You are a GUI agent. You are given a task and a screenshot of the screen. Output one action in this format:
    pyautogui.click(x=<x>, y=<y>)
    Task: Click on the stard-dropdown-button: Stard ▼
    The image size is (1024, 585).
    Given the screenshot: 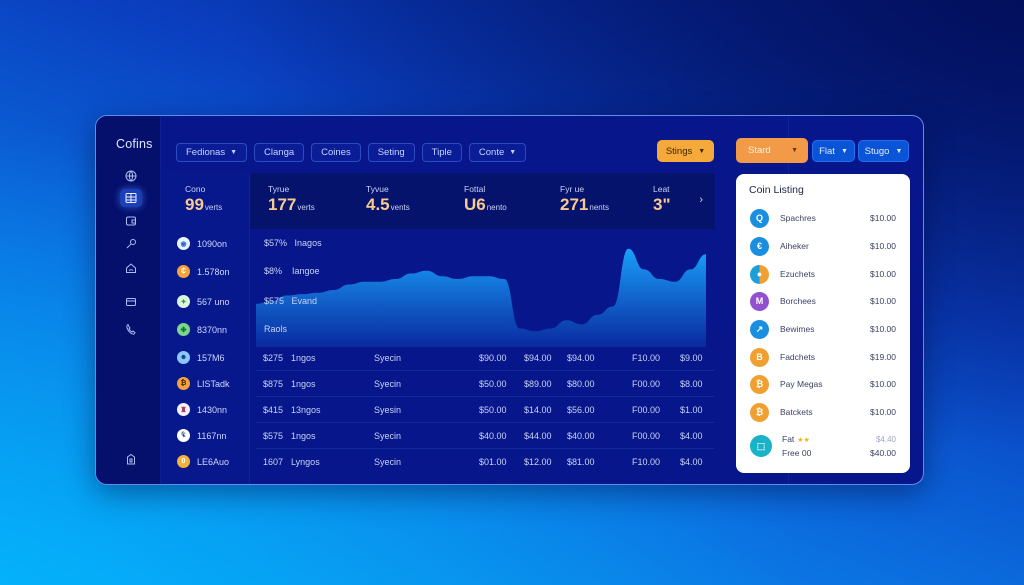 What is the action you would take?
    pyautogui.click(x=772, y=150)
    